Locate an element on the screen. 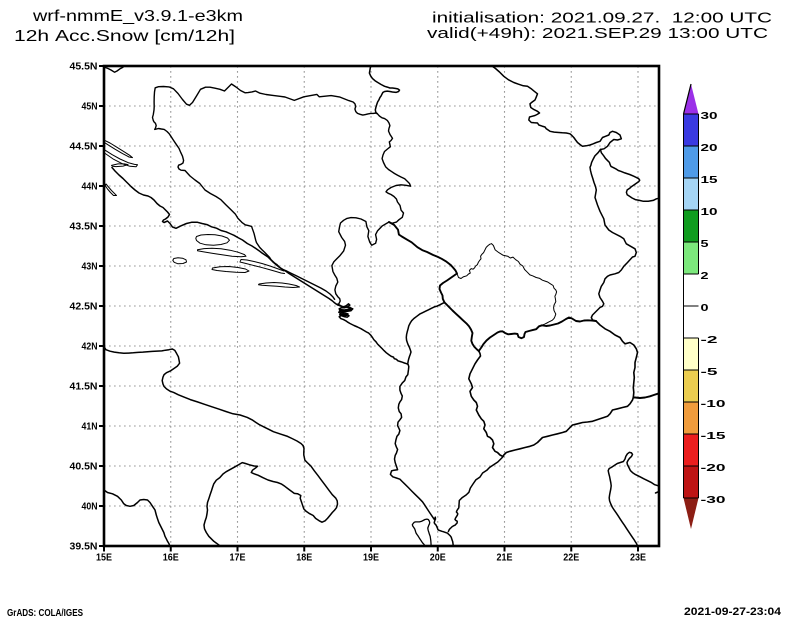  svg-text: wrf-nmmE_v3.9.1-e3km is located at coordinates (137, 16).